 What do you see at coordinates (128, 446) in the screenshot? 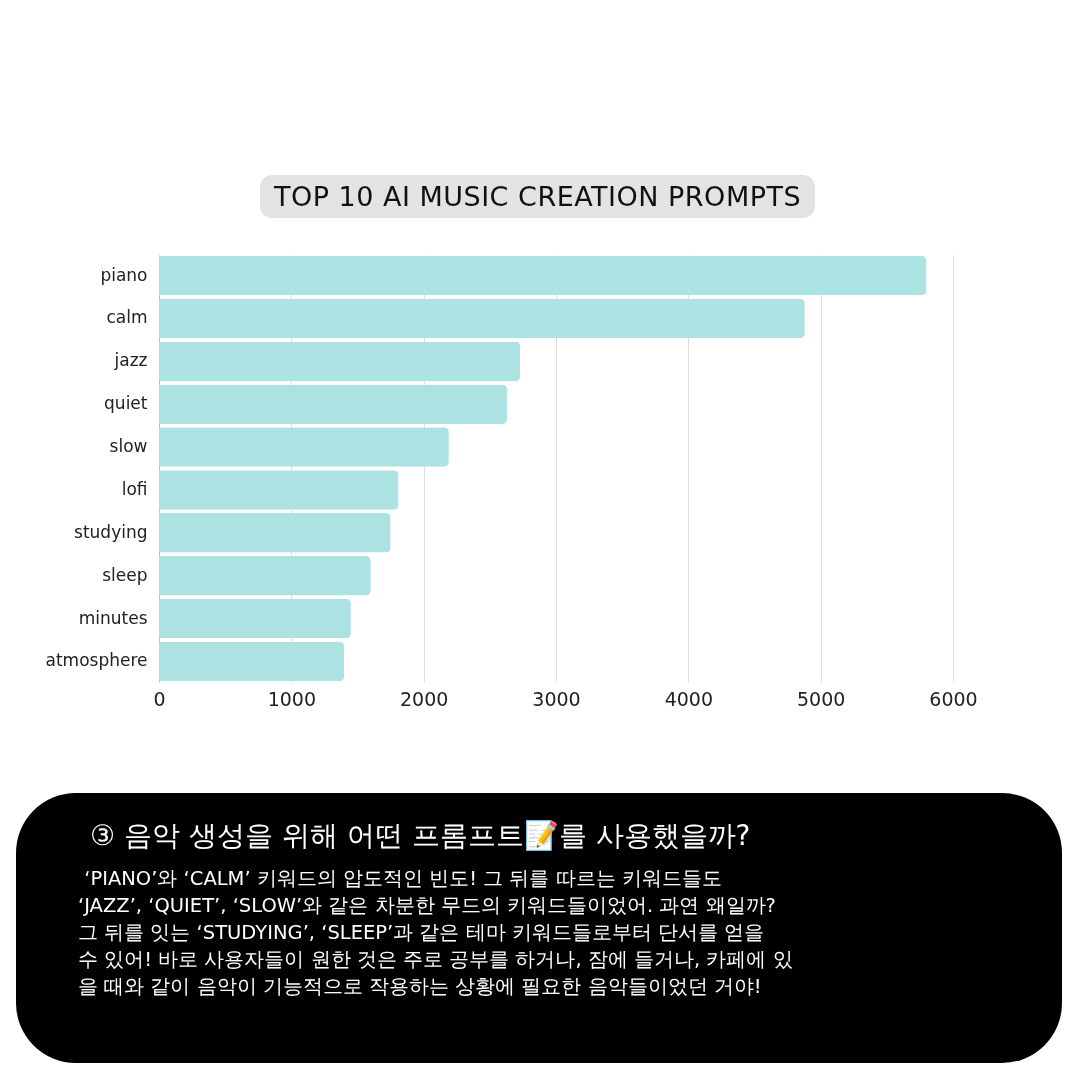
I see `y-tick-label: slow` at bounding box center [128, 446].